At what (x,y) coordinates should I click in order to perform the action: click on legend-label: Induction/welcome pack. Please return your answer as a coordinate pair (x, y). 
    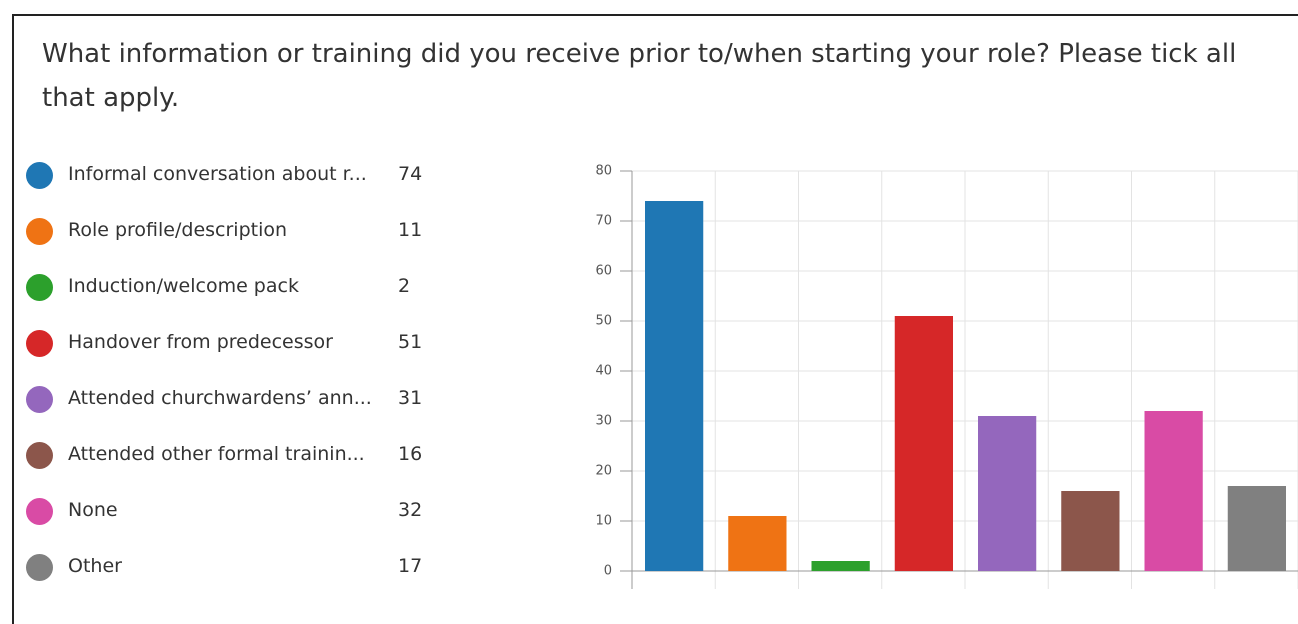
    Looking at the image, I should click on (183, 286).